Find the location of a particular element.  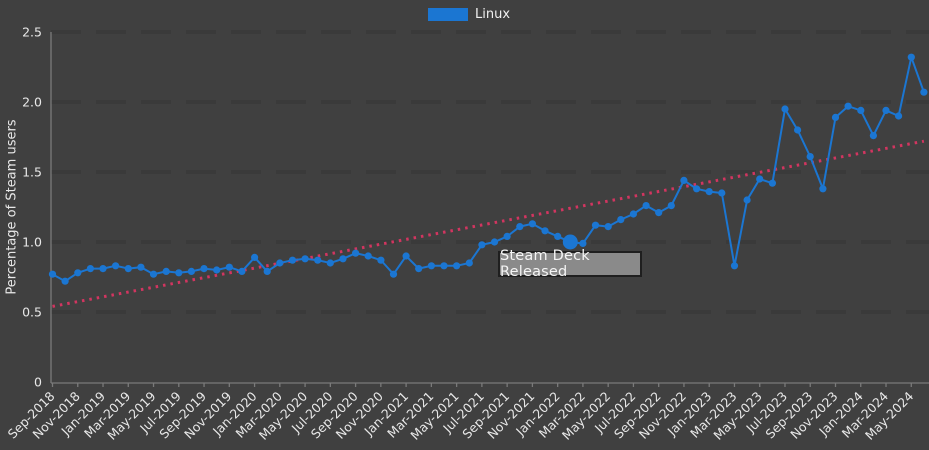

legend-swatch-linux is located at coordinates (448, 14).